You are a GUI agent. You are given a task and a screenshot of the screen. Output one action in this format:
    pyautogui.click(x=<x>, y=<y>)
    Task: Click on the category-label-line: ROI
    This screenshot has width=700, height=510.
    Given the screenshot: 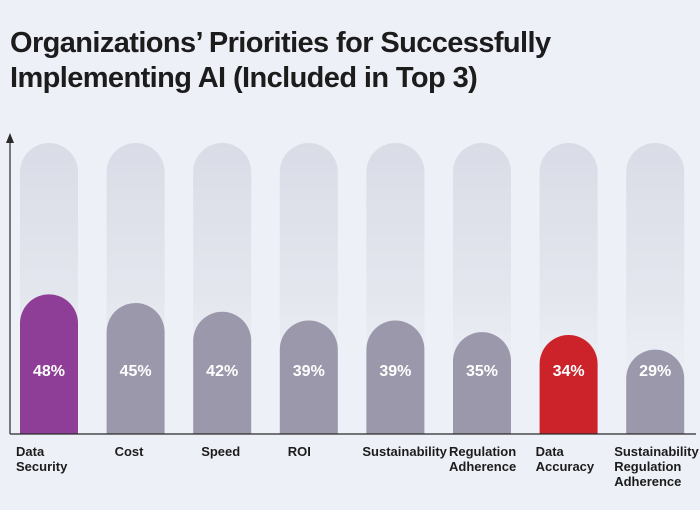 What is the action you would take?
    pyautogui.click(x=299, y=451)
    